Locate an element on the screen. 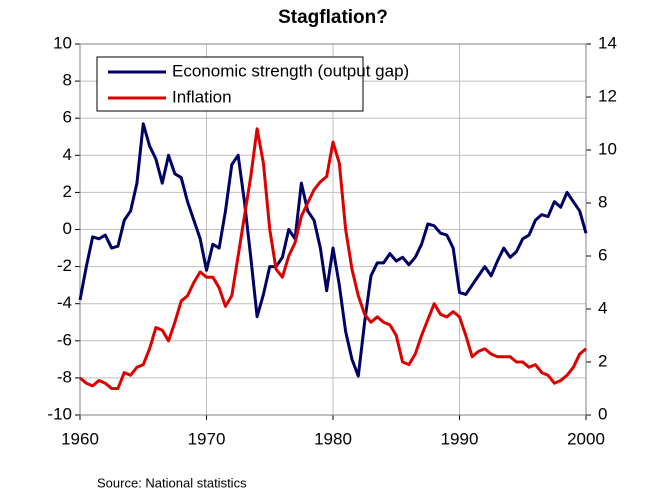  y-tick-label: -6 is located at coordinates (64, 339).